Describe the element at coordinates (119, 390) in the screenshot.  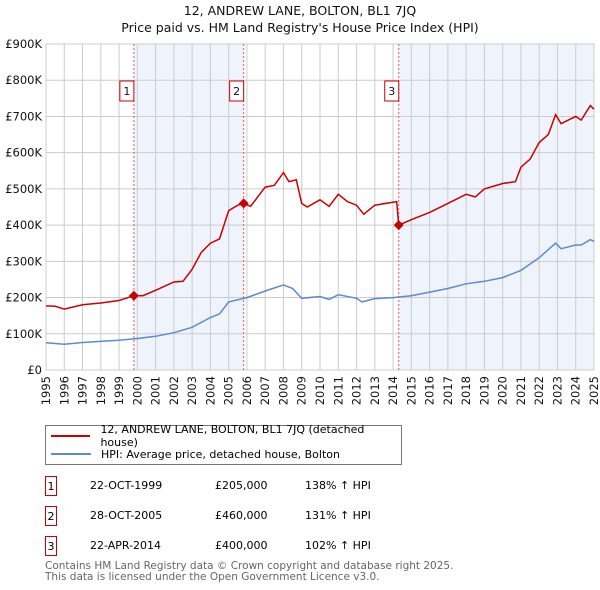
I see `x-tick-label: 1999` at that location.